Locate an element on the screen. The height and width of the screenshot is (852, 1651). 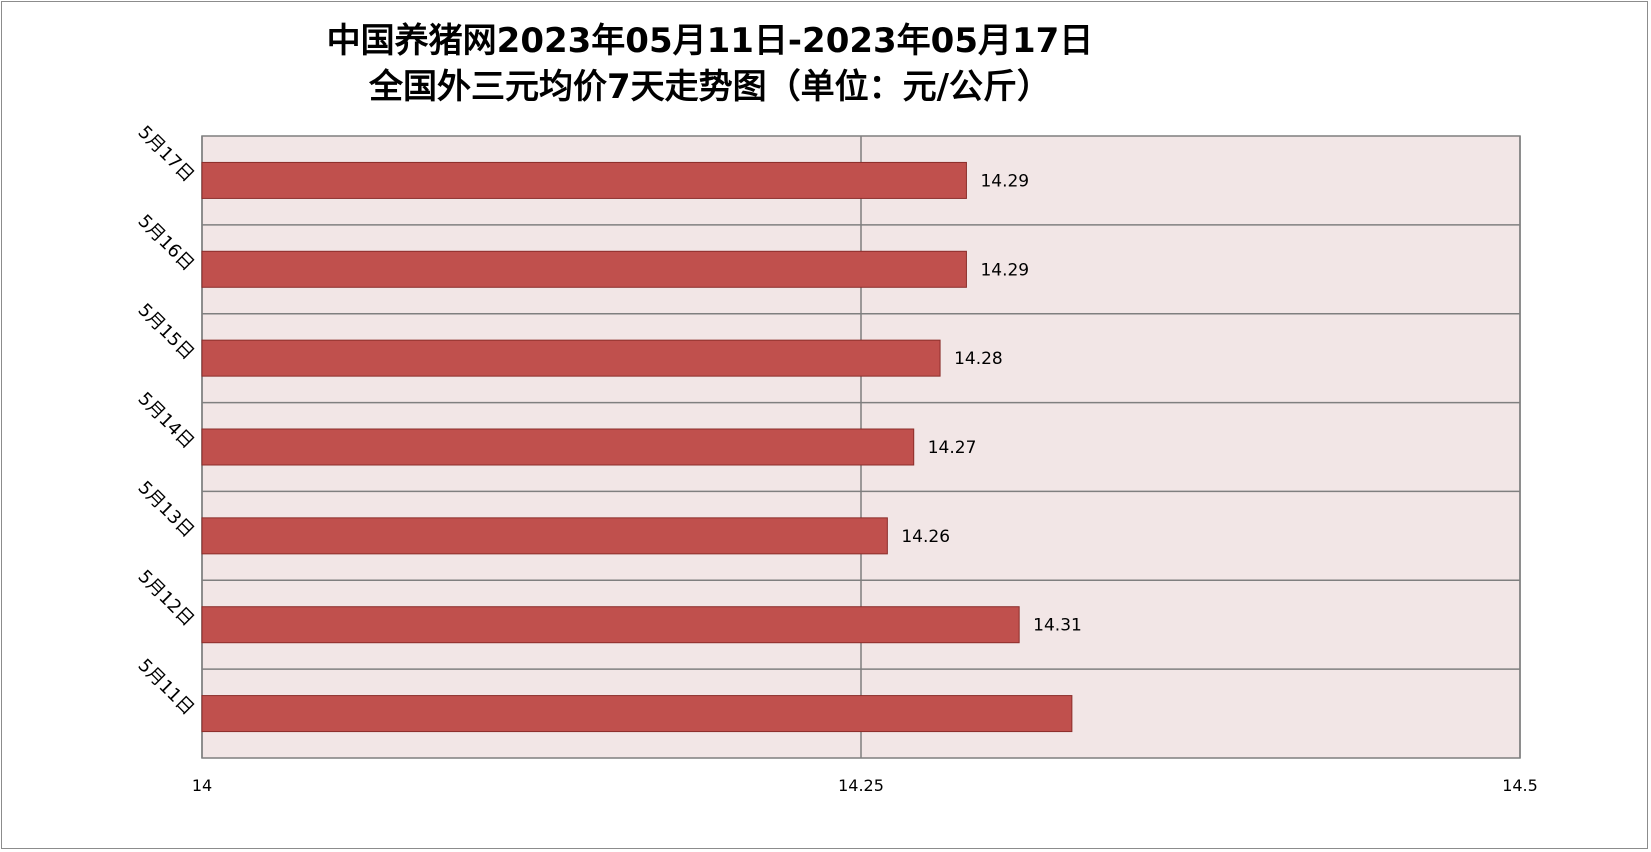
category-label: 5月11日 is located at coordinates (166, 687).